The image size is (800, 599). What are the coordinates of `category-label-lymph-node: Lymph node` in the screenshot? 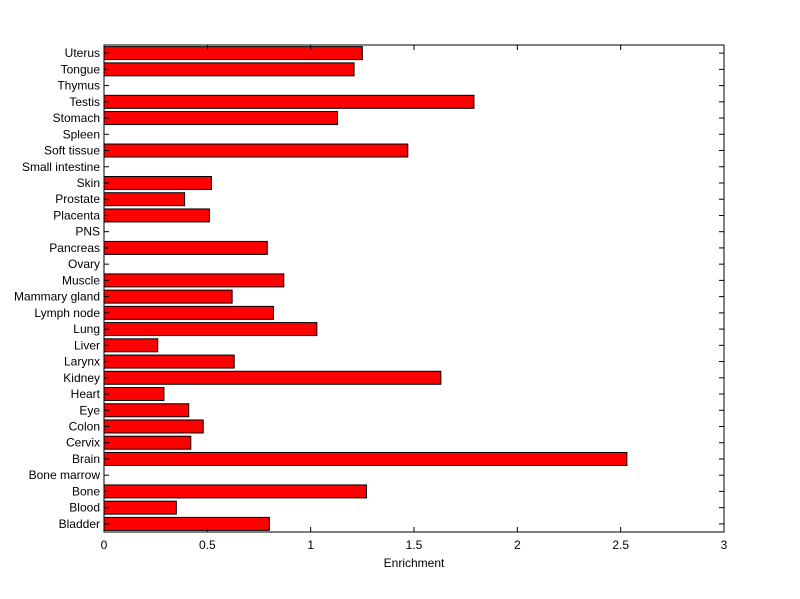 It's located at (67, 313).